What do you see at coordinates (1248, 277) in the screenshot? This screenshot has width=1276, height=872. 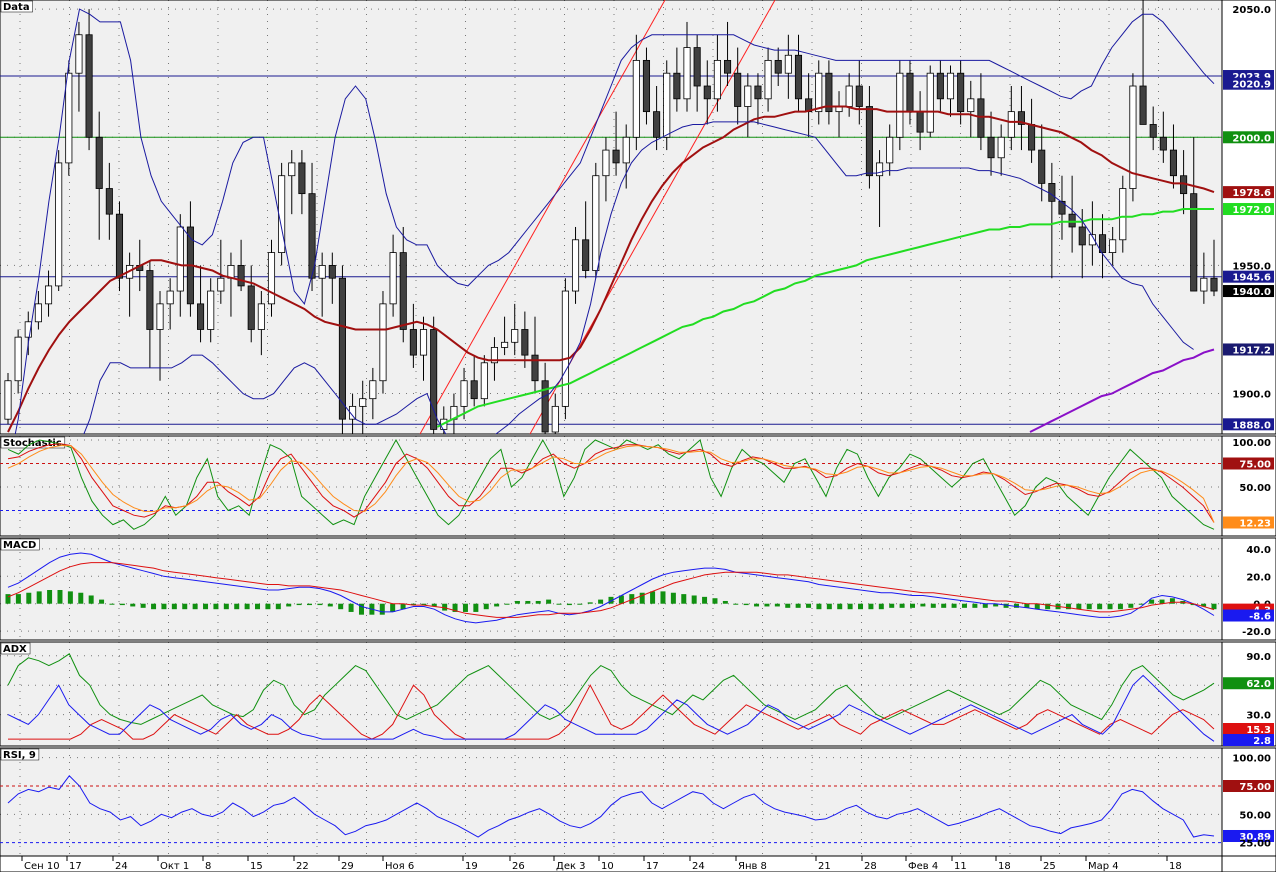 I see `price-tag: 1945.6` at bounding box center [1248, 277].